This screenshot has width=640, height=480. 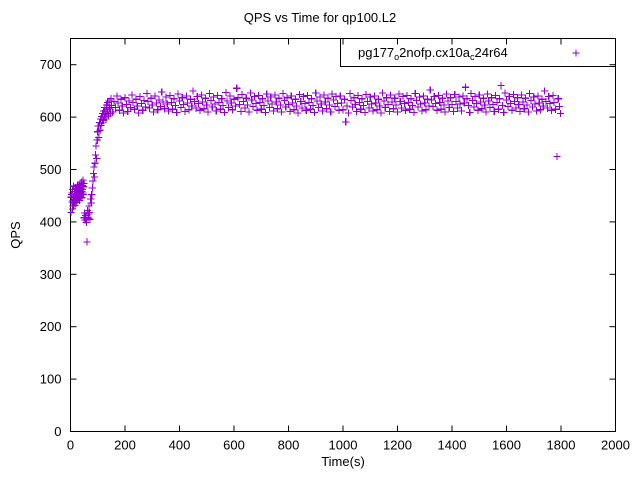 What do you see at coordinates (397, 445) in the screenshot?
I see `x-tick-label: 1200` at bounding box center [397, 445].